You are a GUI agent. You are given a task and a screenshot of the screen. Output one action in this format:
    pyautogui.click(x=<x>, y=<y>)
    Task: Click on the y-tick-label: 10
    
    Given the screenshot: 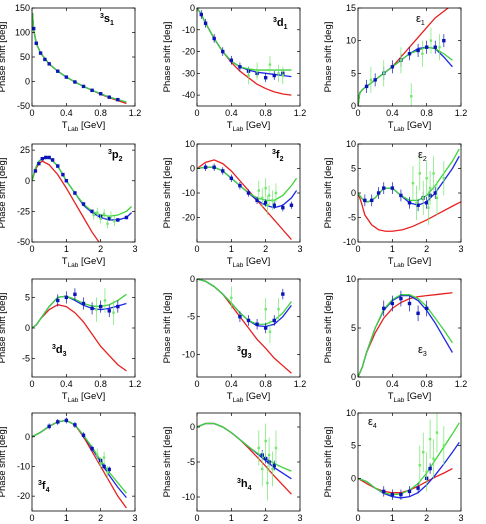 What is the action you would take?
    pyautogui.click(x=351, y=413)
    